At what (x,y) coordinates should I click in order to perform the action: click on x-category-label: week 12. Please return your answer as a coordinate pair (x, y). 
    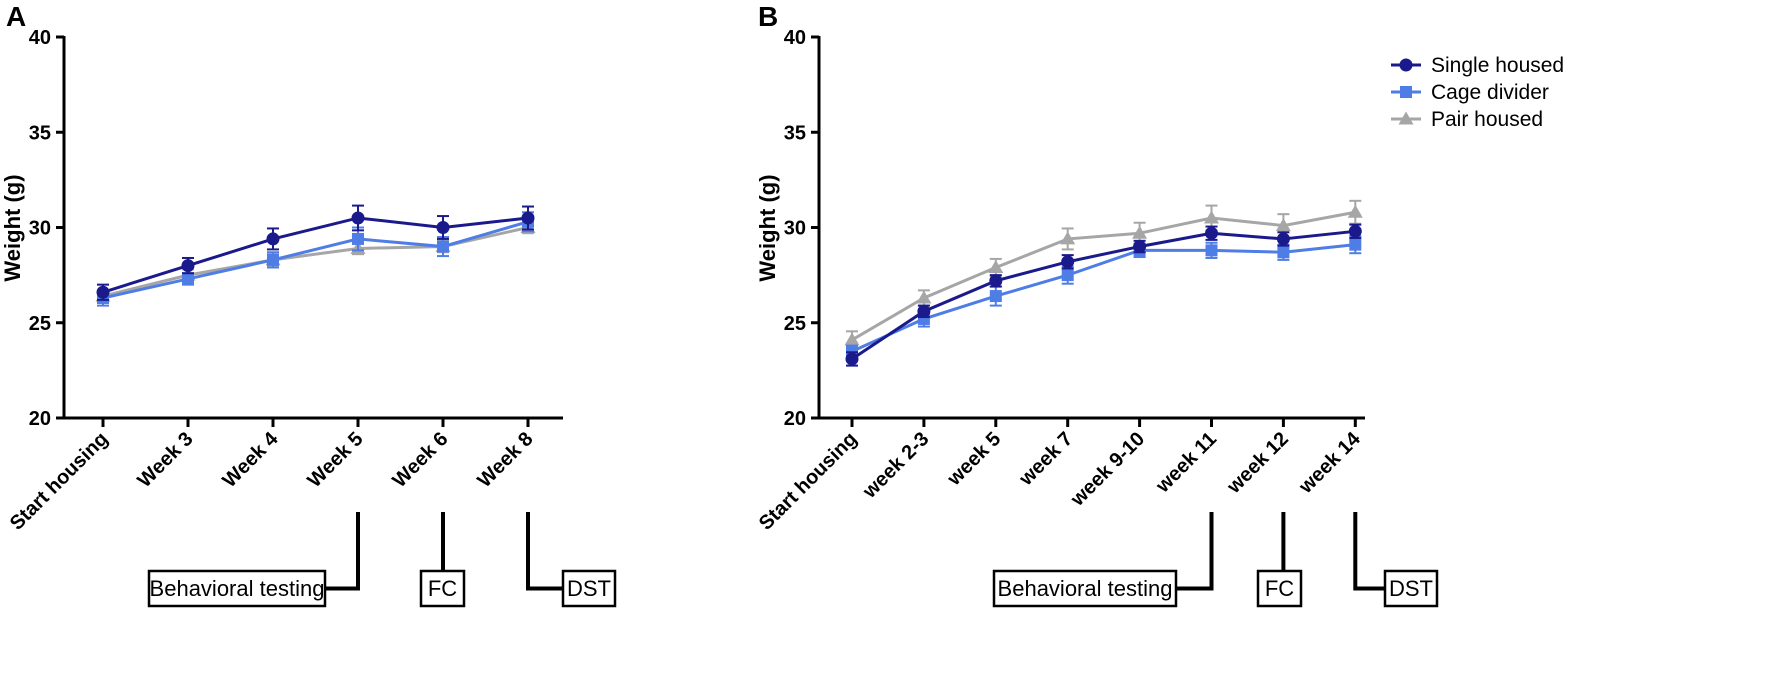
    Looking at the image, I should click on (1257, 463).